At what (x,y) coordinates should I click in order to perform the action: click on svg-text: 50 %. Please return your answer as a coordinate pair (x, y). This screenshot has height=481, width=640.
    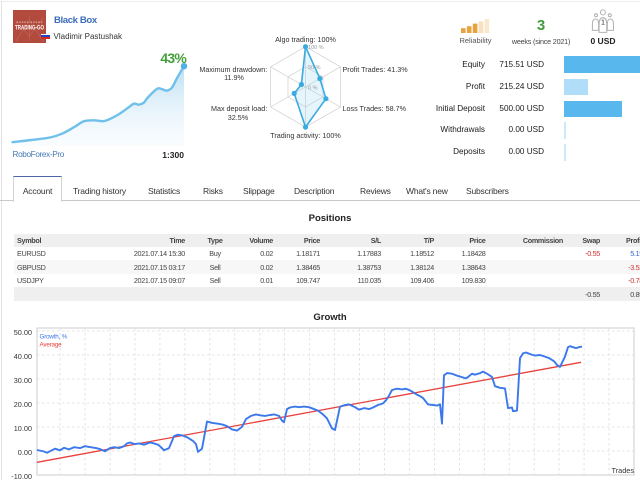
    Looking at the image, I should click on (314, 68).